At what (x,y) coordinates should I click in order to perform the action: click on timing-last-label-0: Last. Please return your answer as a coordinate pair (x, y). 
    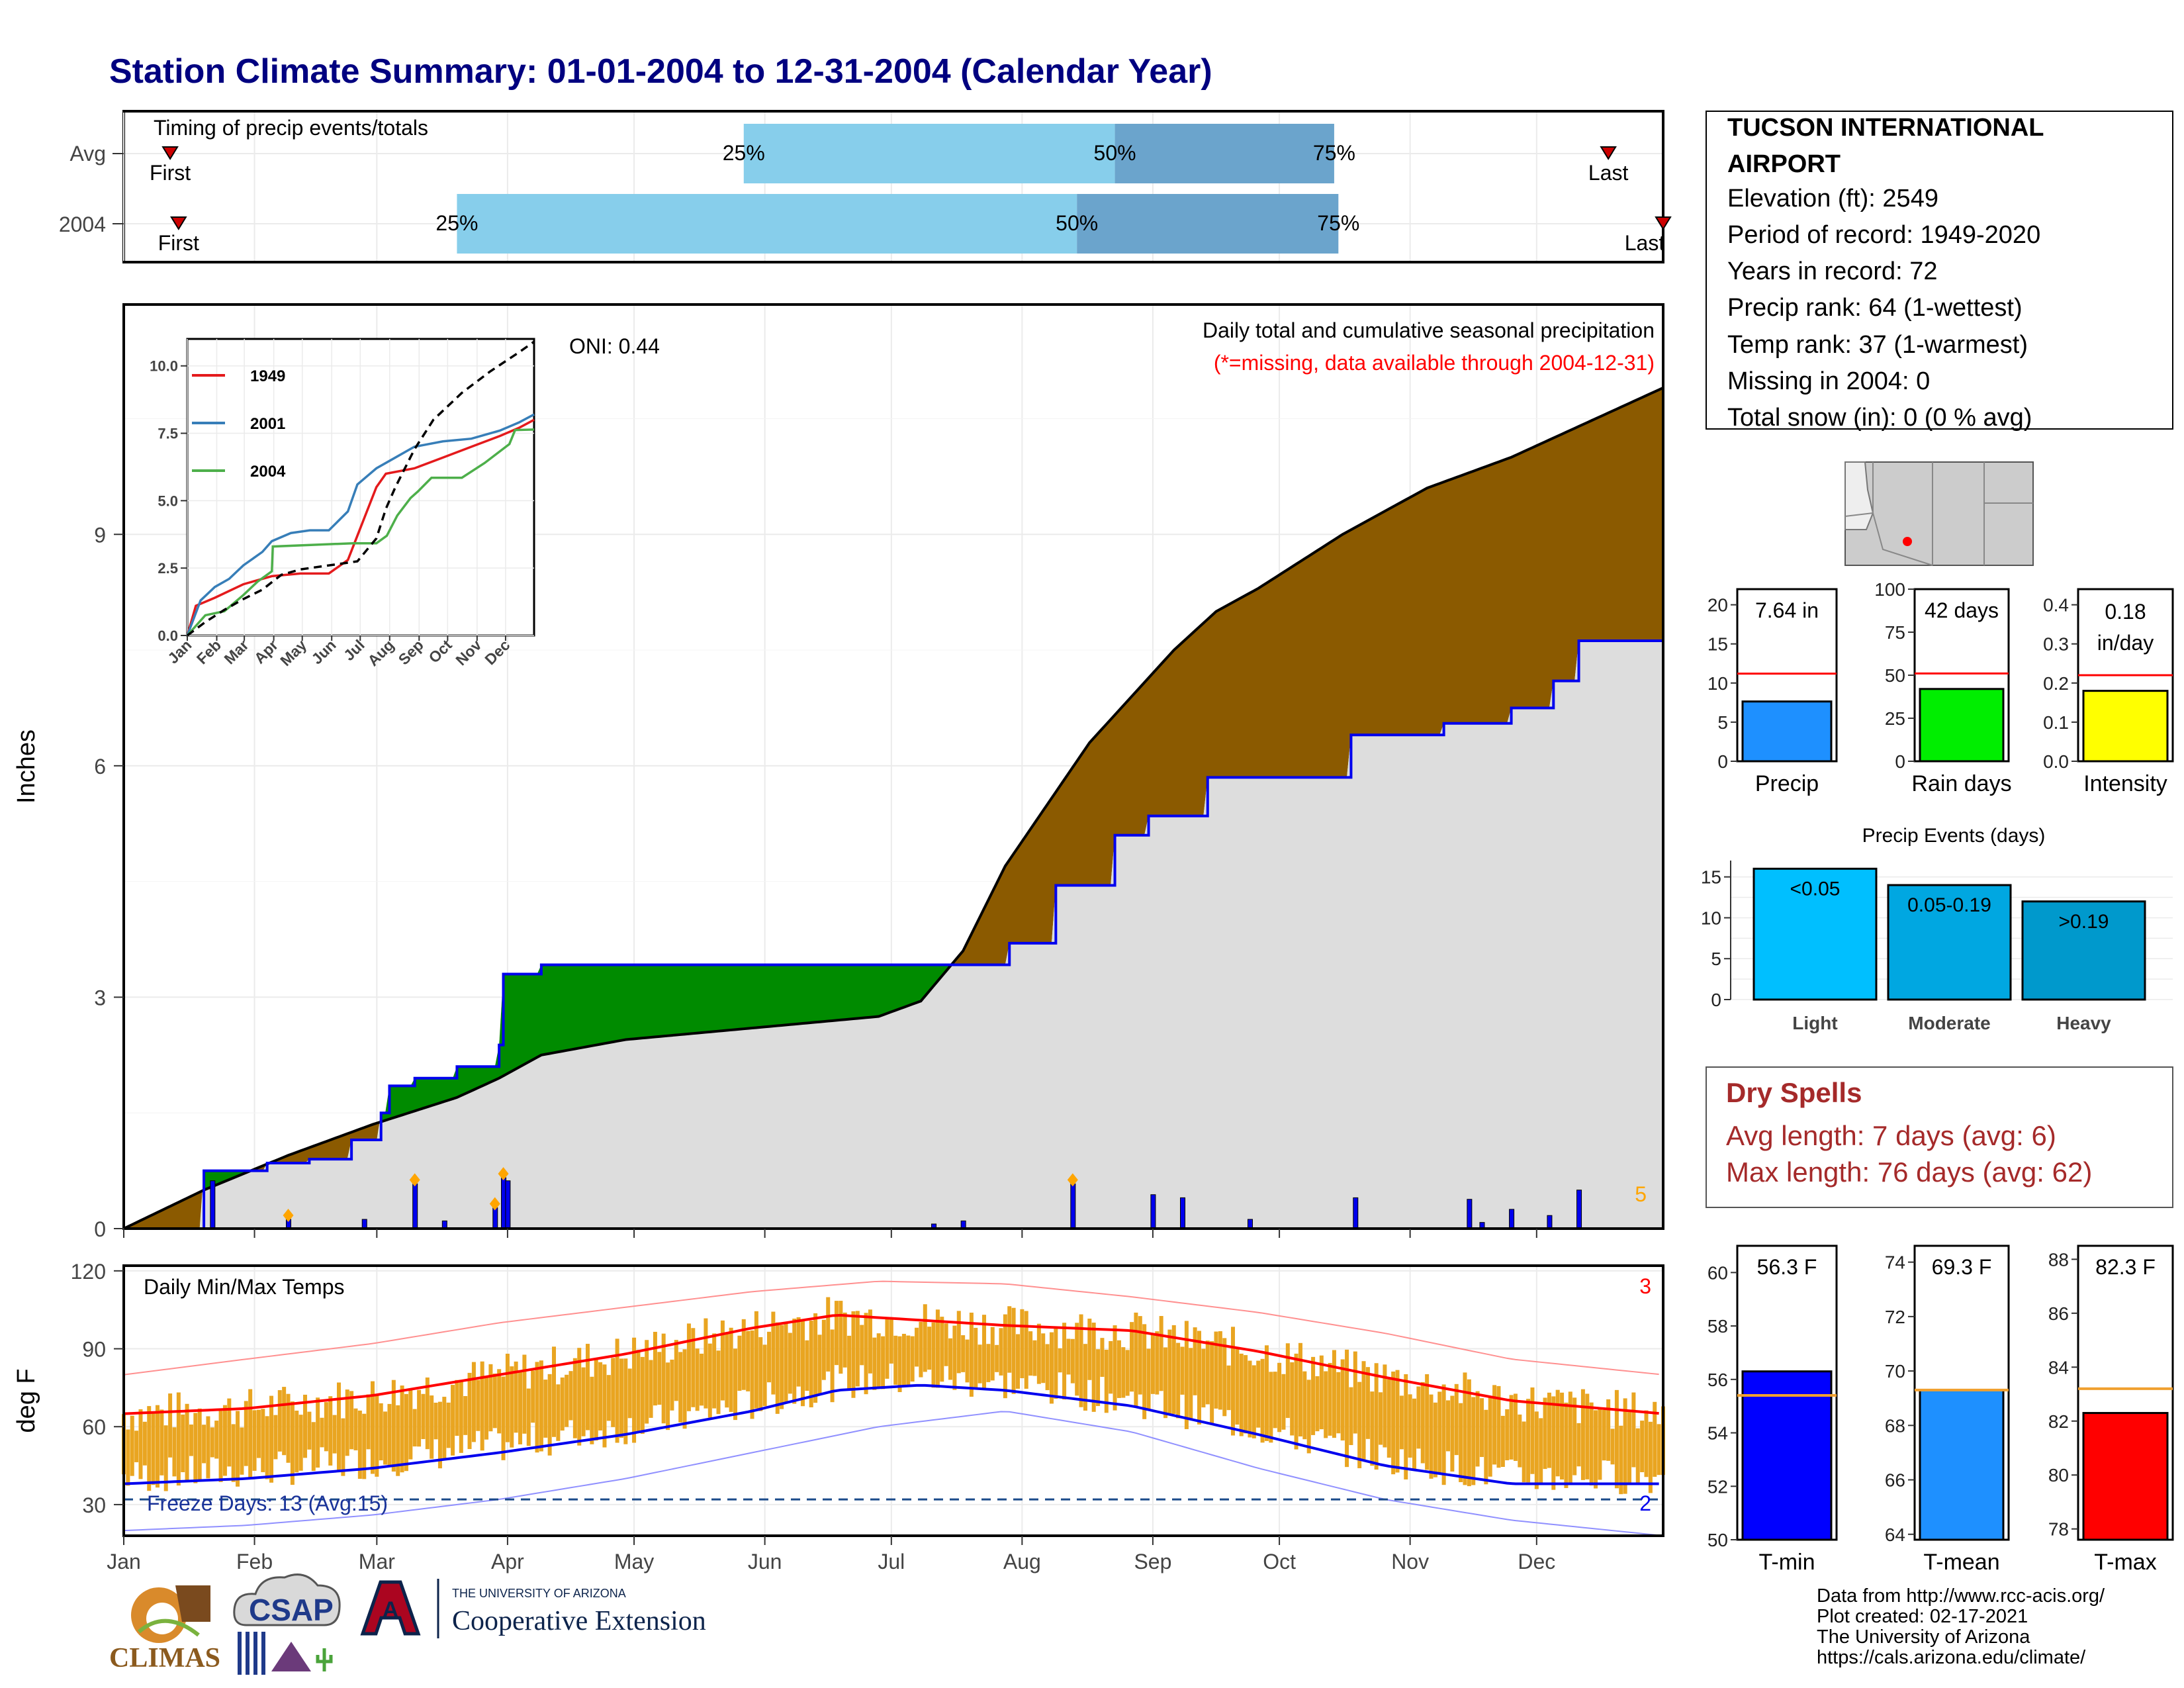
    Looking at the image, I should click on (1608, 173).